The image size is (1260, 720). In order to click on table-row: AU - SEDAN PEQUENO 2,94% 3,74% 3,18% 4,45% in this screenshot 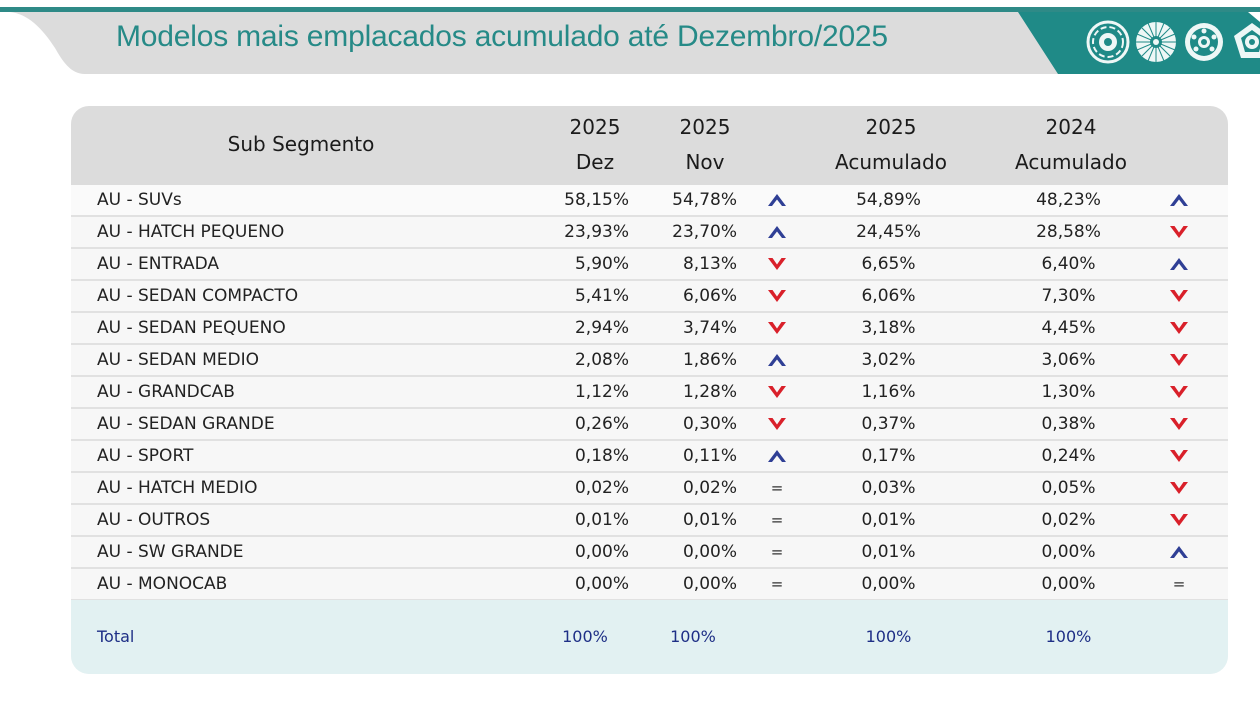, I will do `click(649, 329)`.